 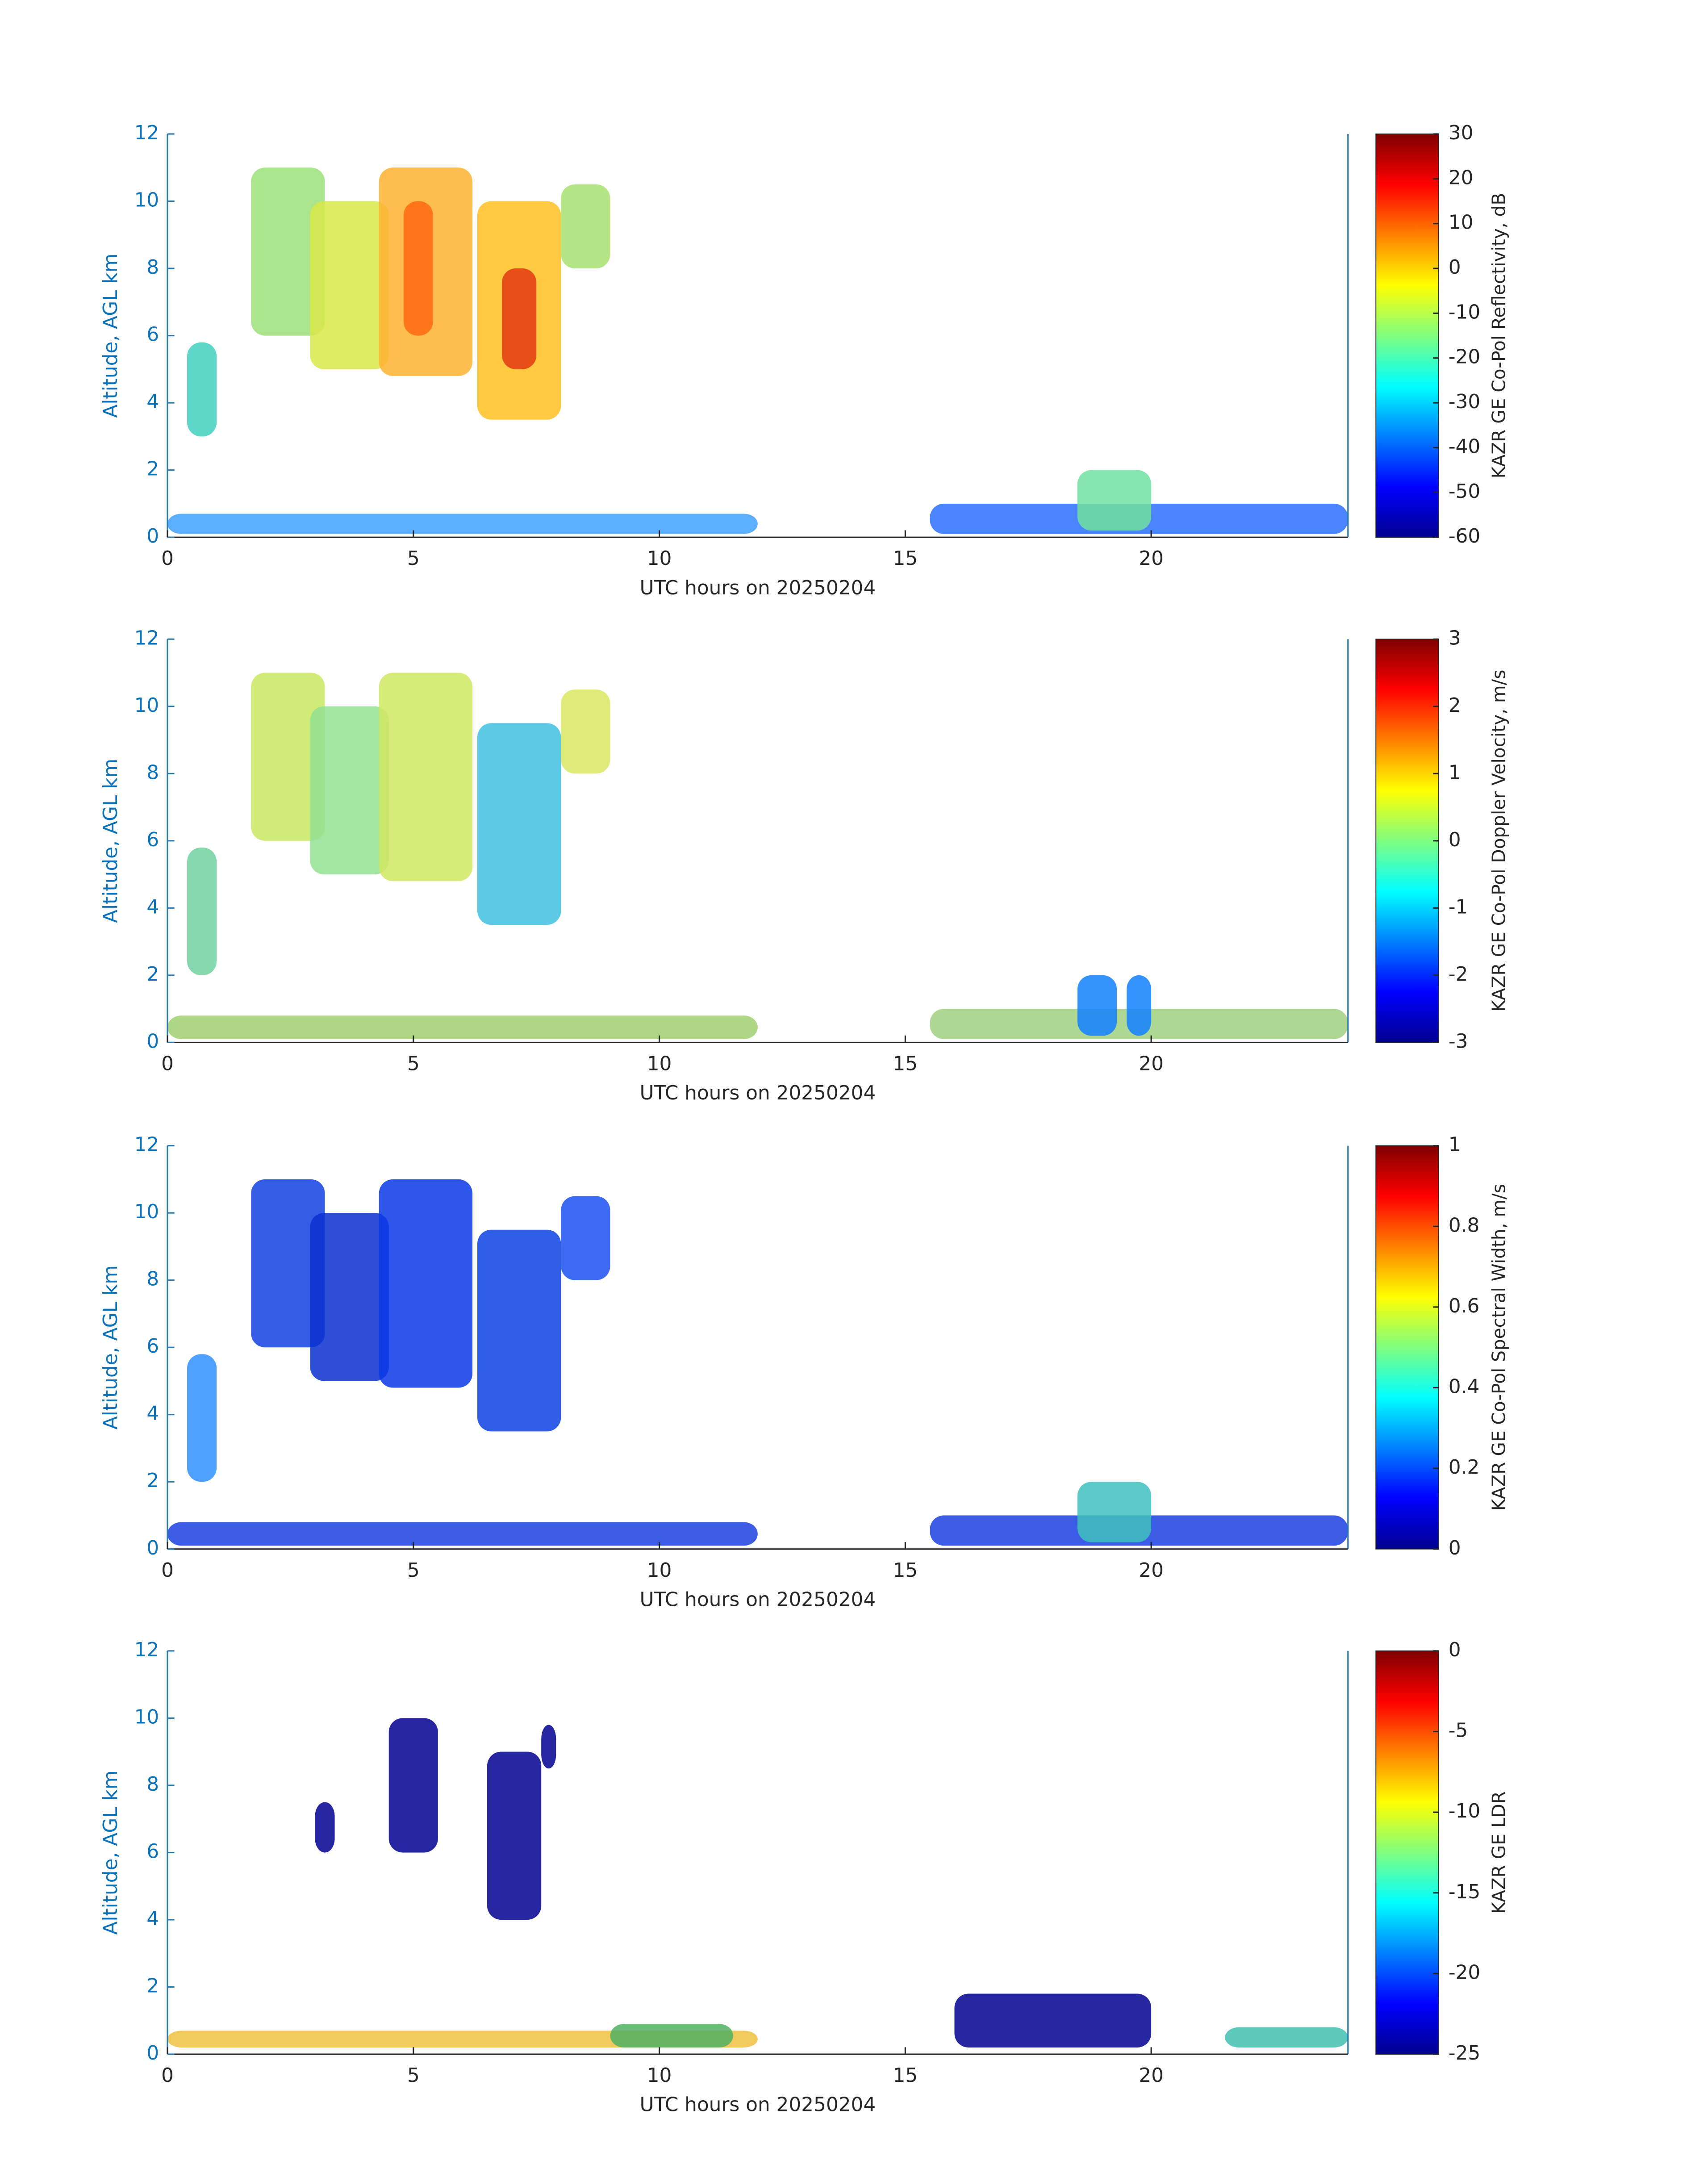 What do you see at coordinates (1498, 336) in the screenshot?
I see `colorbar-label: KAZR GE Co-Pol Reflectivity, dB` at bounding box center [1498, 336].